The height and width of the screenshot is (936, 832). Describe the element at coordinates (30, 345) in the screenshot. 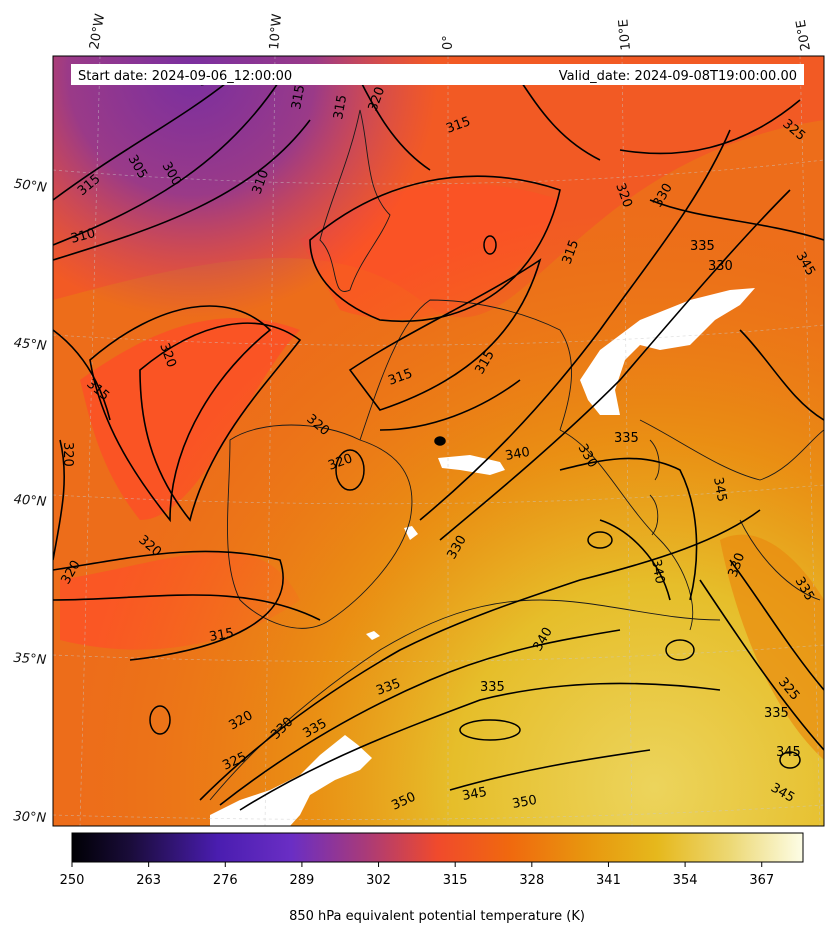

I see `lat-label-45n: 45°N` at that location.